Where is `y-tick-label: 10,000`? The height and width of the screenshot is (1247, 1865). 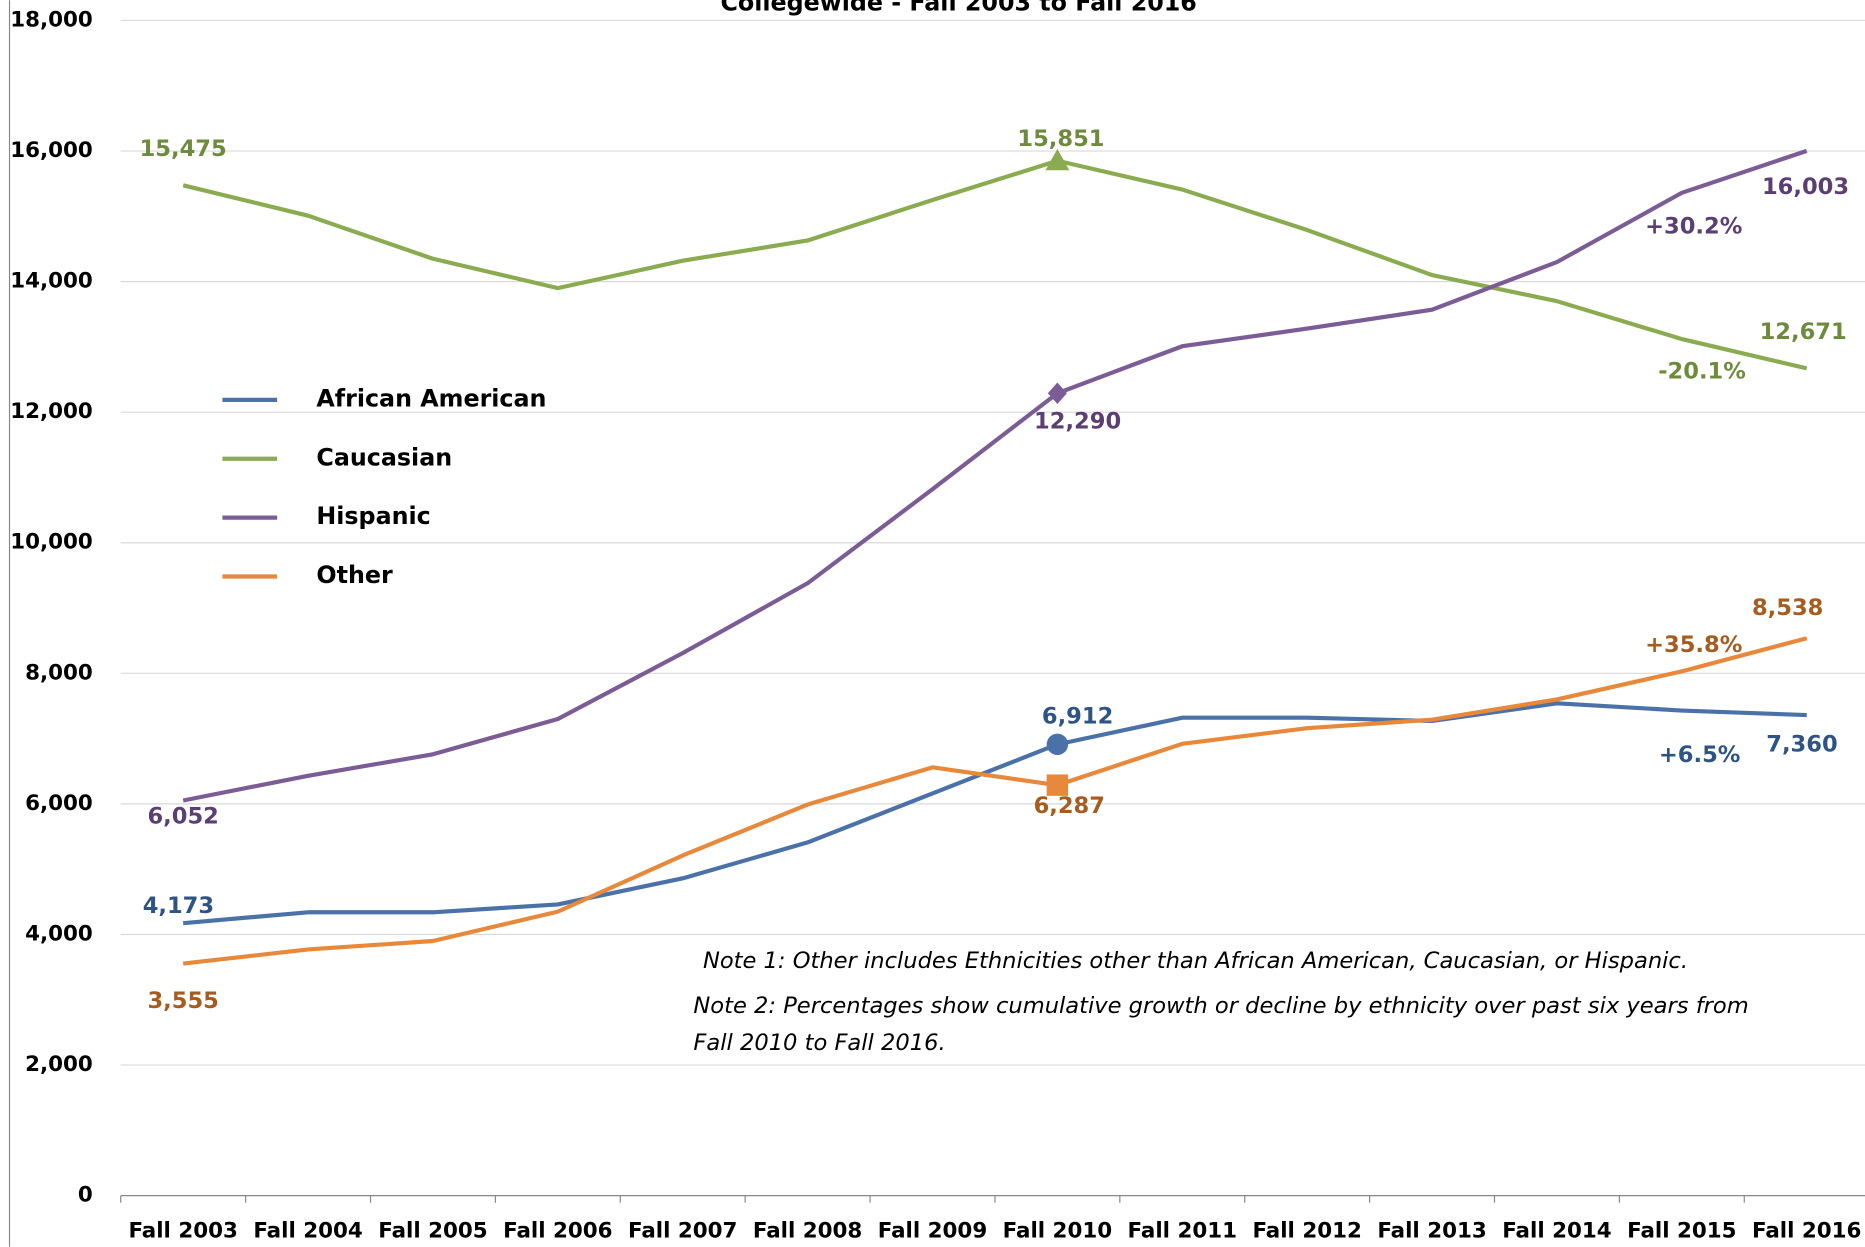 y-tick-label: 10,000 is located at coordinates (51, 542).